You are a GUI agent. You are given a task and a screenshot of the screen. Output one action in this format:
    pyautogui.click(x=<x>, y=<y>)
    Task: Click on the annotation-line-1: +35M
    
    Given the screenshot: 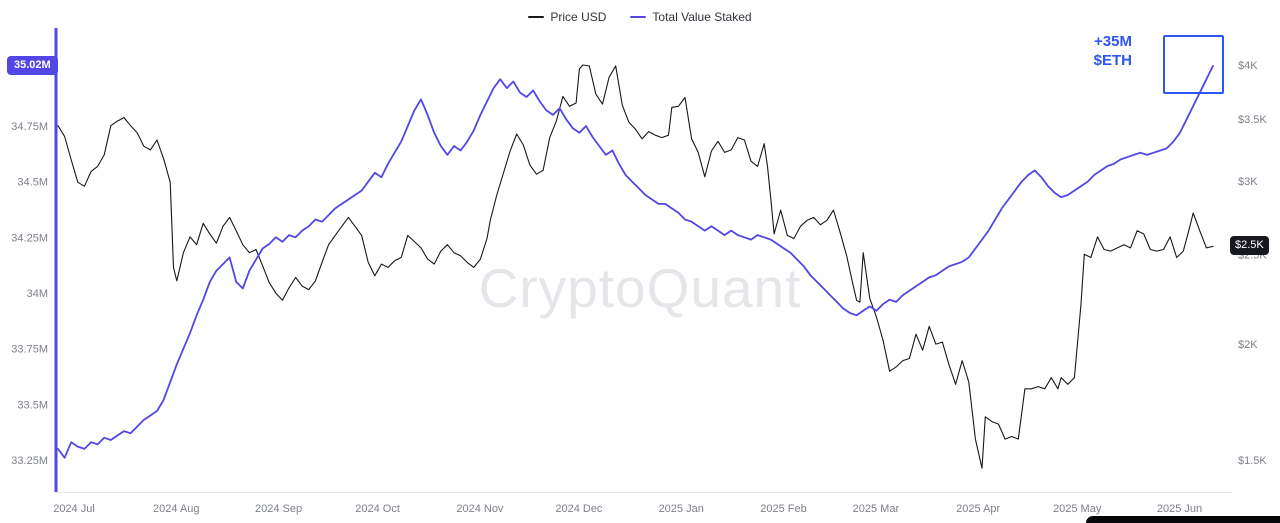 What is the action you would take?
    pyautogui.click(x=1113, y=41)
    